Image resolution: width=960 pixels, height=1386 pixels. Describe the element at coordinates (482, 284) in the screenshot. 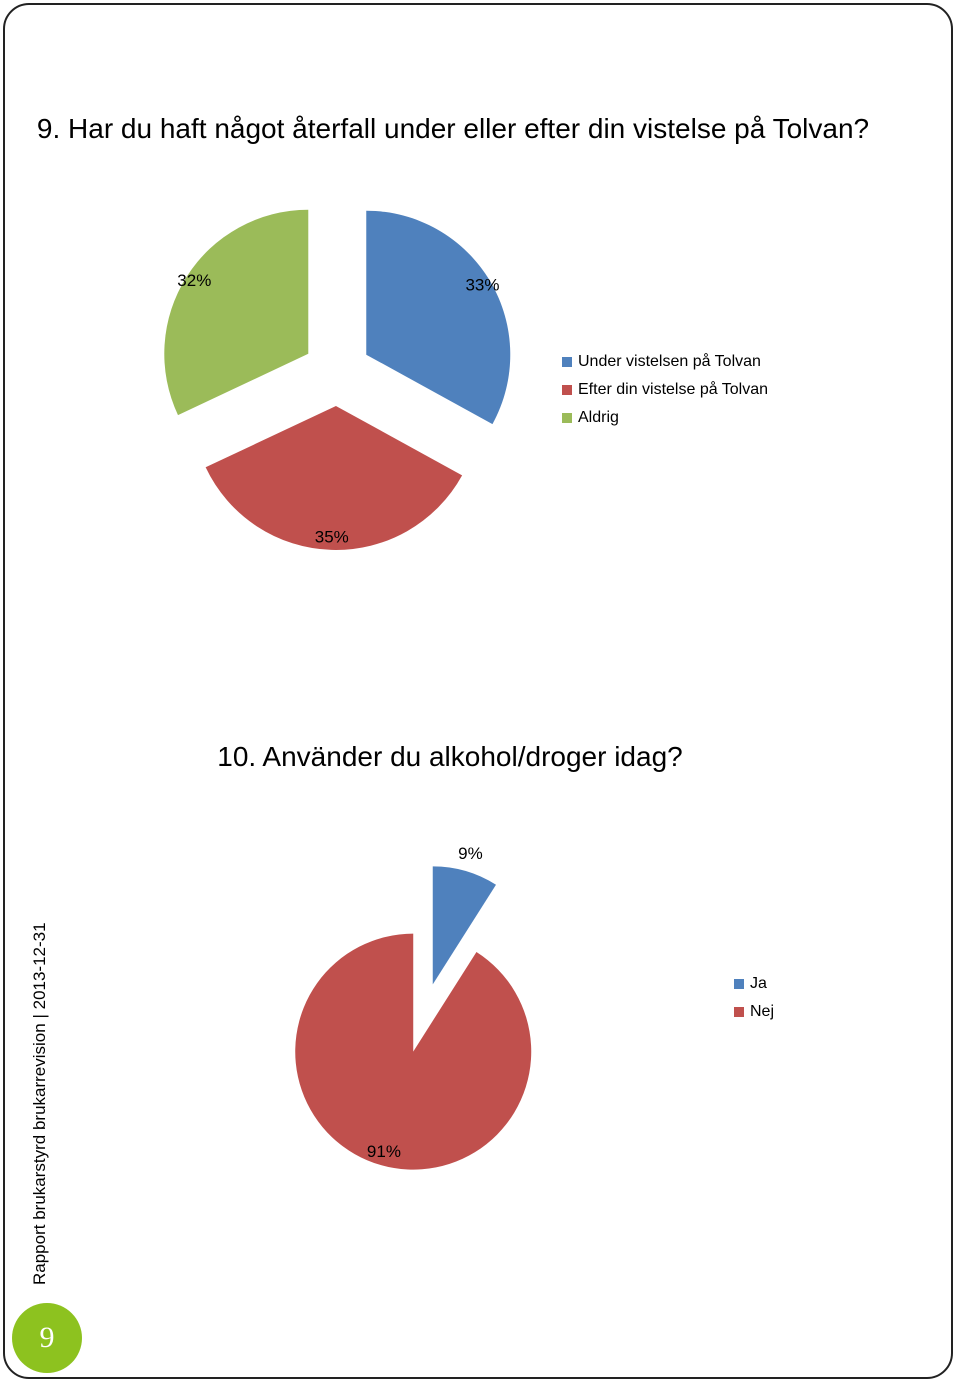

I see `chart0-data-label-0: 33%` at that location.